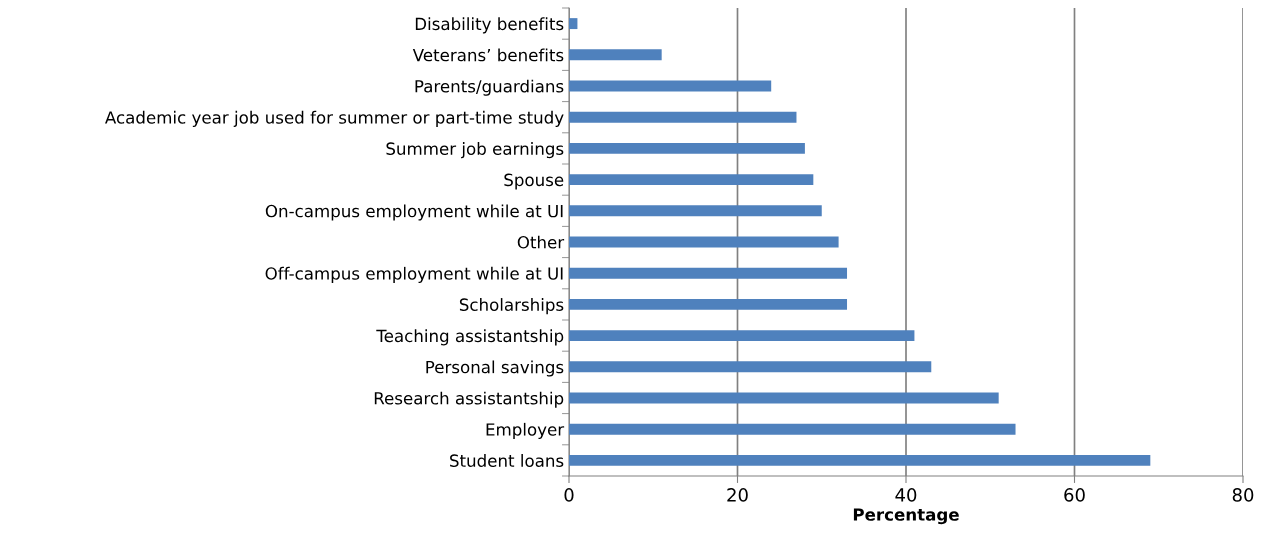 This screenshot has width=1271, height=553. What do you see at coordinates (489, 25) in the screenshot?
I see `y-tick-label: Disability benefits` at bounding box center [489, 25].